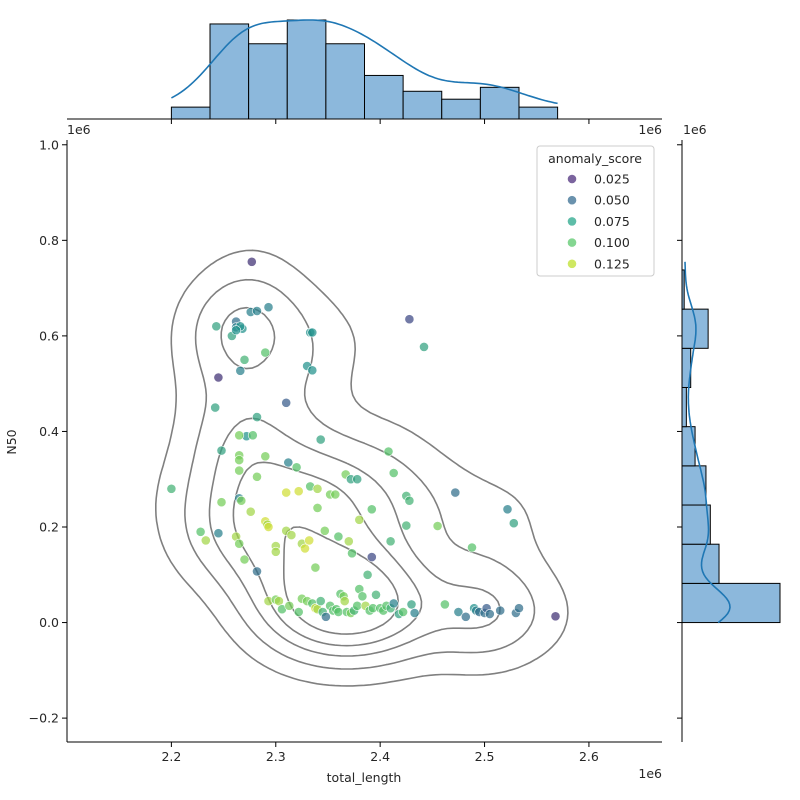 The image size is (800, 800). I want to click on legend-label: 0.075, so click(612, 221).